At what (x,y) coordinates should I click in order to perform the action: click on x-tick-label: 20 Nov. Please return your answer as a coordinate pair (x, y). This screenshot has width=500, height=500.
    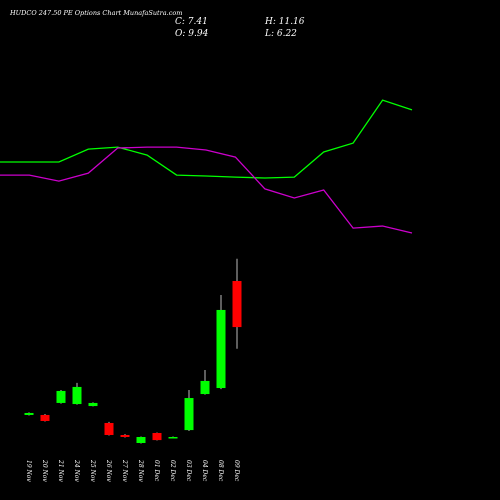
    Looking at the image, I should click on (44, 470).